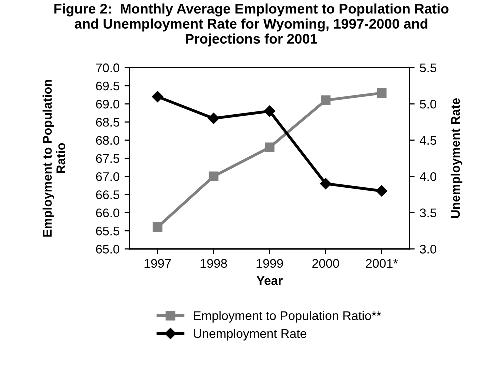 This screenshot has height=373, width=503. Describe the element at coordinates (108, 231) in the screenshot. I see `y-tick-label: 65.5` at that location.